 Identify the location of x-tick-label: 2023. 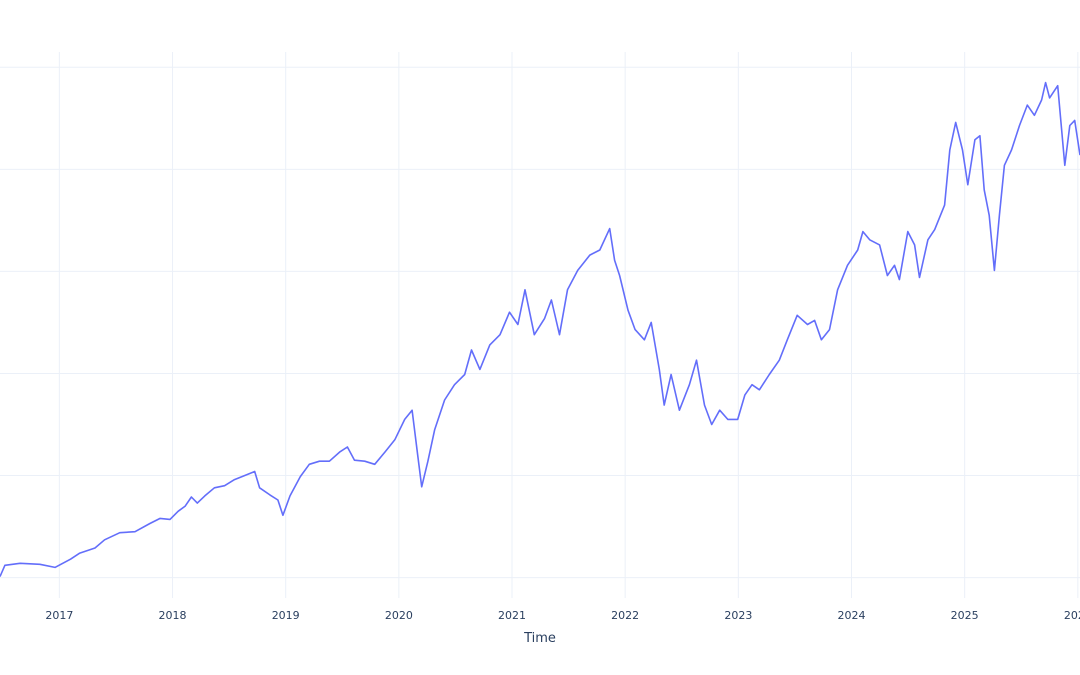
(738, 615).